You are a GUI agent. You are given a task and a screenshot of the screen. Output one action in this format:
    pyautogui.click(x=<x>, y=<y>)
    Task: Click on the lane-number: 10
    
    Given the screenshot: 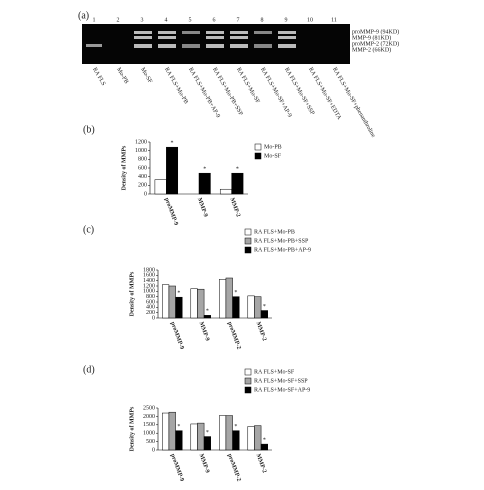 What is the action you would take?
    pyautogui.click(x=310, y=20)
    